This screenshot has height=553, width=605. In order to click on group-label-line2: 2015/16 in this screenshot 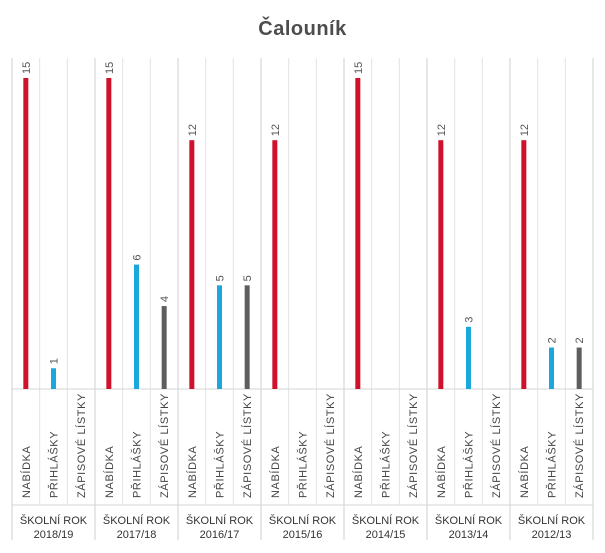, I will do `click(303, 535)`.